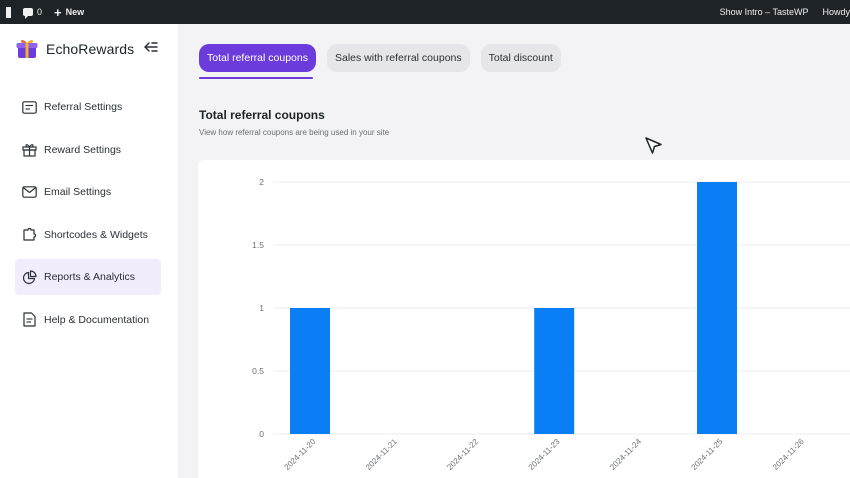  I want to click on y-tick-label: 2, so click(261, 182).